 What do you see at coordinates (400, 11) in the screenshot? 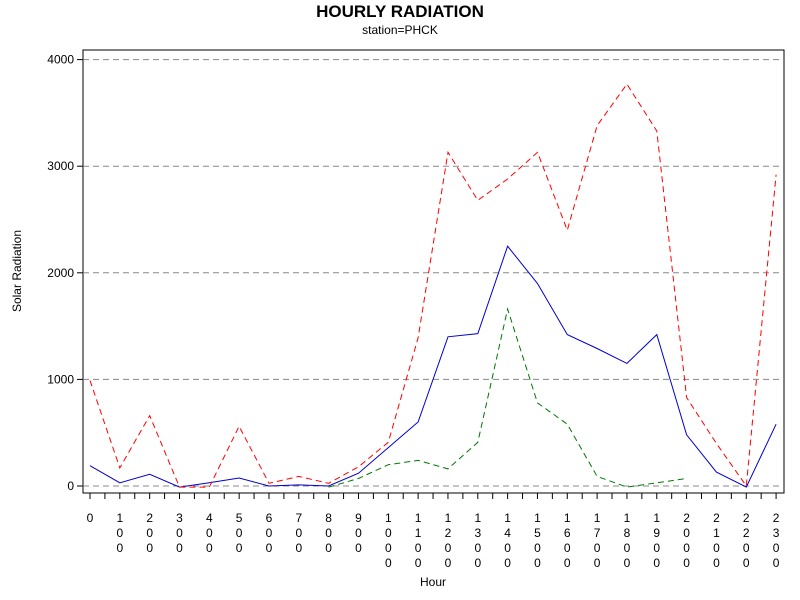
I see `chart-title: HOURLY RADIATION` at bounding box center [400, 11].